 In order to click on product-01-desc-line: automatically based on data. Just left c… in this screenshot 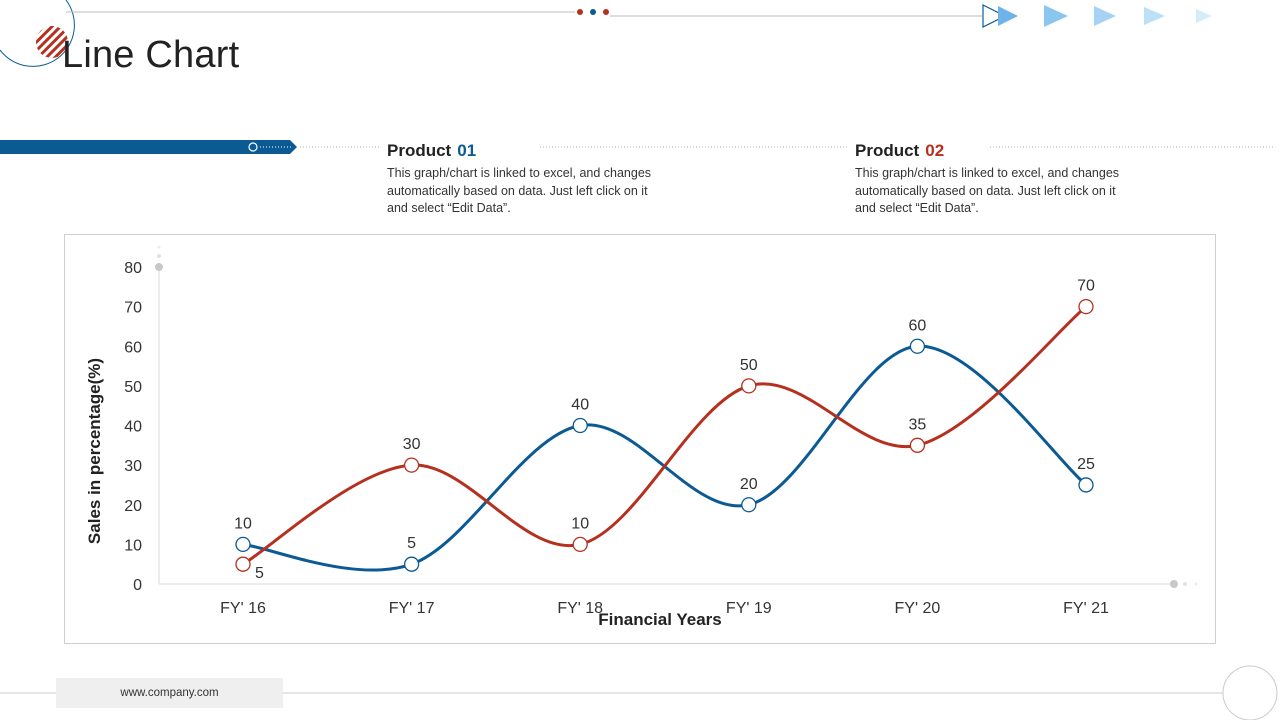, I will do `click(517, 190)`.